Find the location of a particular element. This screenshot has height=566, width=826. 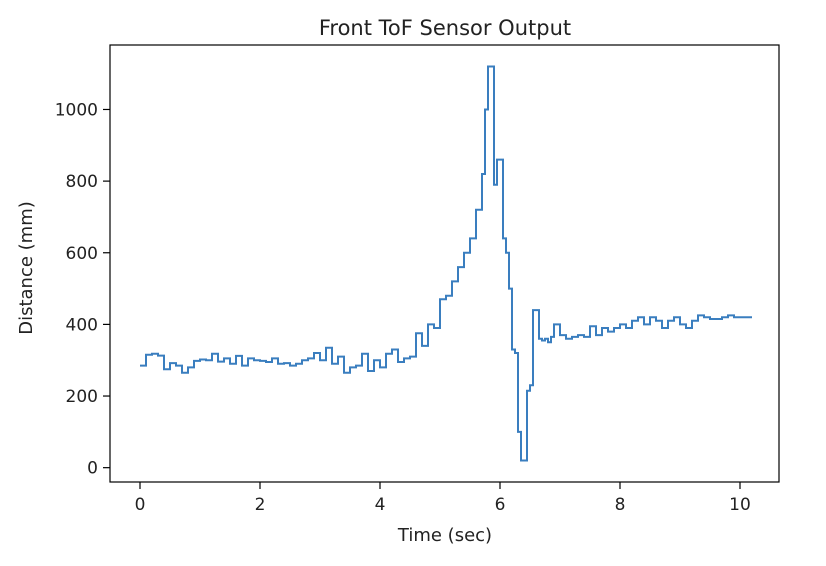

y-tick-label: 800 is located at coordinates (82, 182).